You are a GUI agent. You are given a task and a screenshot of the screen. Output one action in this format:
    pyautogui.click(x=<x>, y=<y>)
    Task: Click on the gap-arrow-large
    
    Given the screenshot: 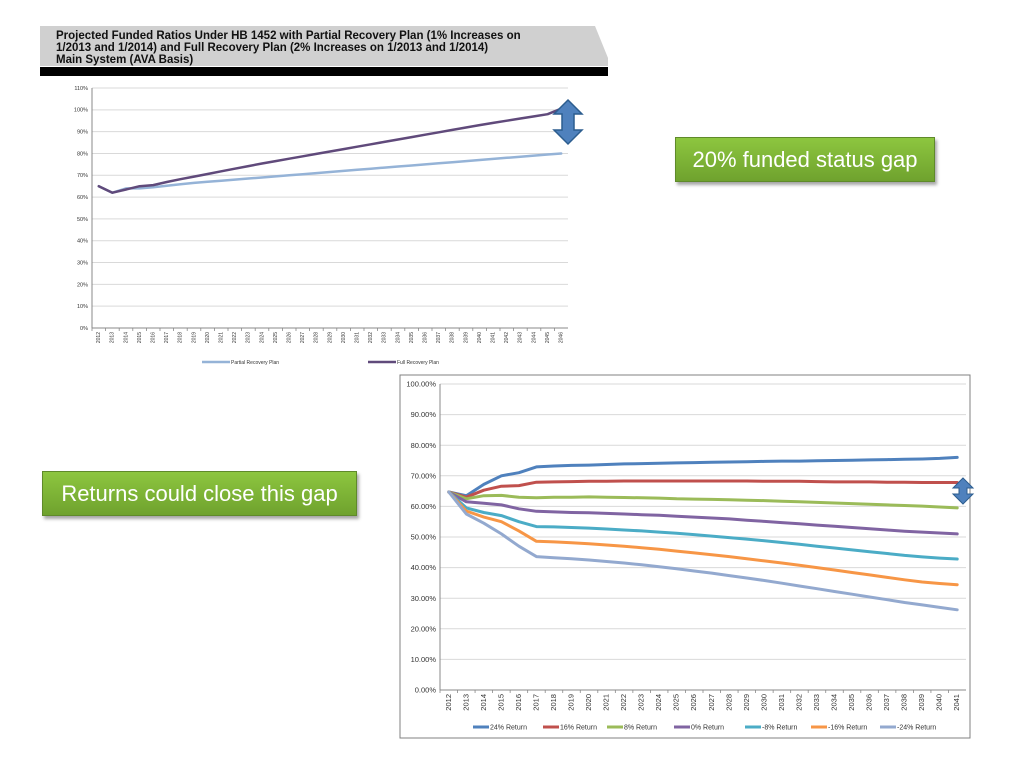 What is the action you would take?
    pyautogui.click(x=568, y=122)
    